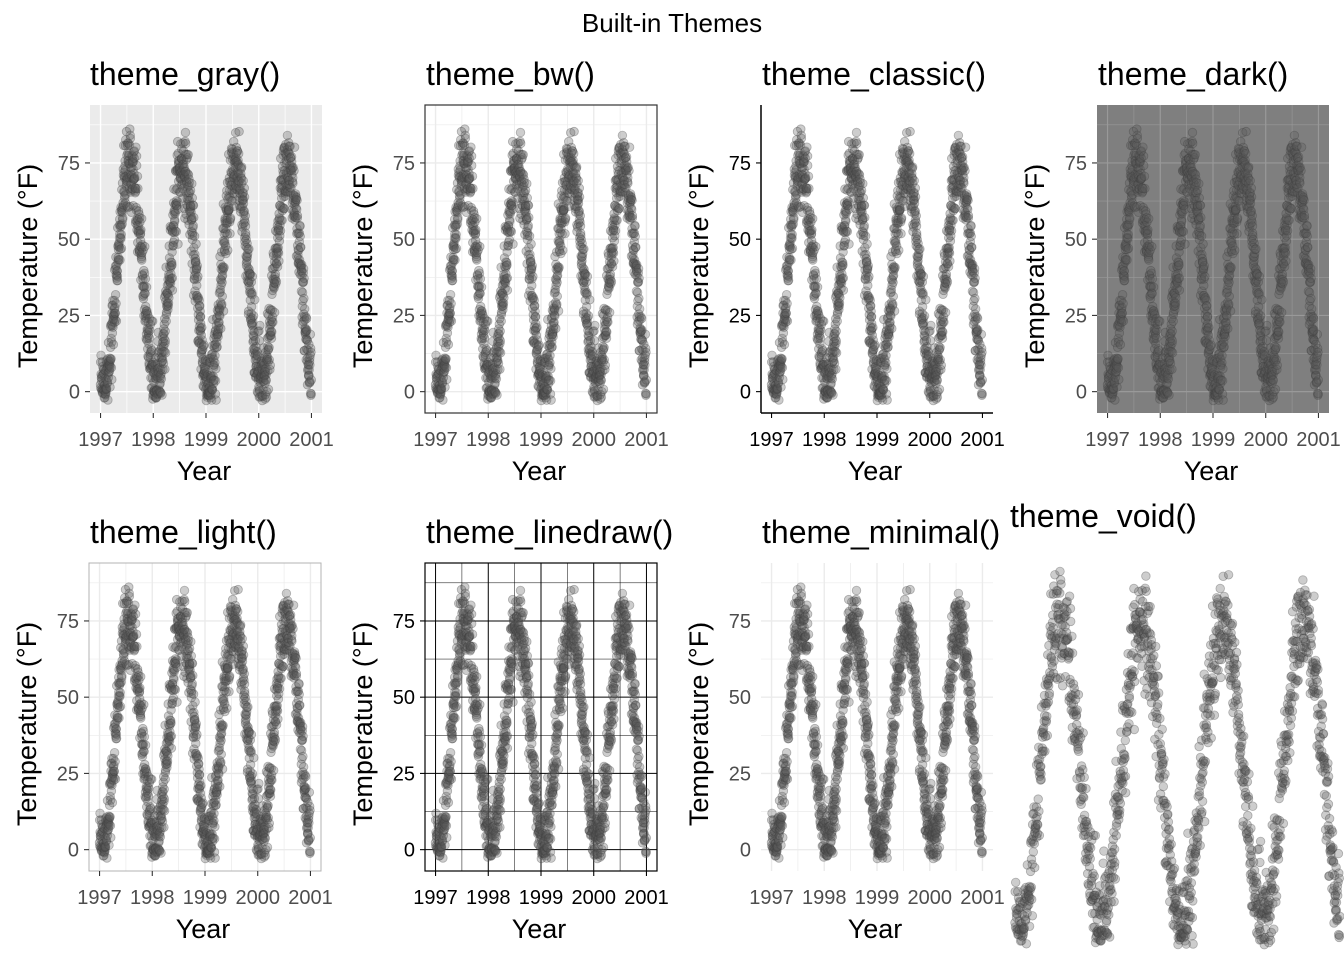 The height and width of the screenshot is (960, 1344). I want to click on y-axis-label: Temperature (°F), so click(699, 266).